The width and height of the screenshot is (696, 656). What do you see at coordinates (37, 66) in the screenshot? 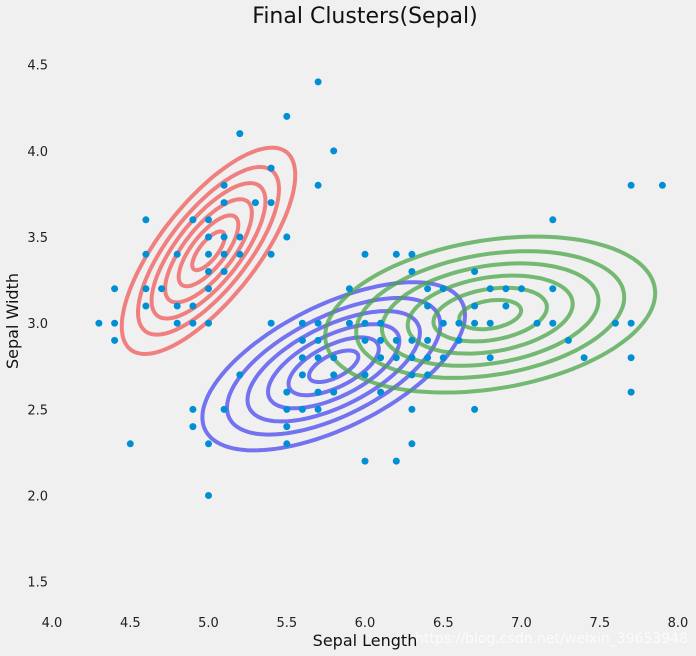
I see `y-tick-label: 4.5` at bounding box center [37, 66].